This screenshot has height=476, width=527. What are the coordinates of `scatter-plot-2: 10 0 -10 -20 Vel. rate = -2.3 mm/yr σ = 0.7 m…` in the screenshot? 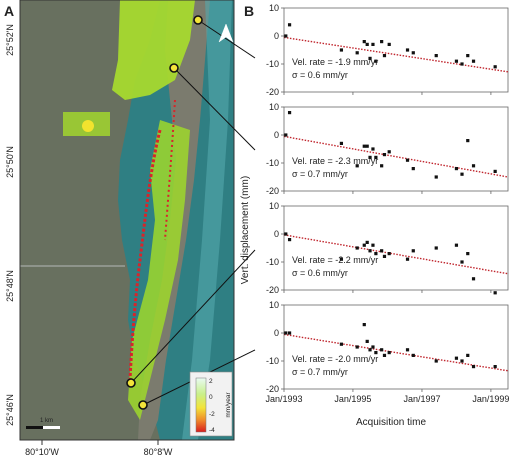 It's located at (387, 149).